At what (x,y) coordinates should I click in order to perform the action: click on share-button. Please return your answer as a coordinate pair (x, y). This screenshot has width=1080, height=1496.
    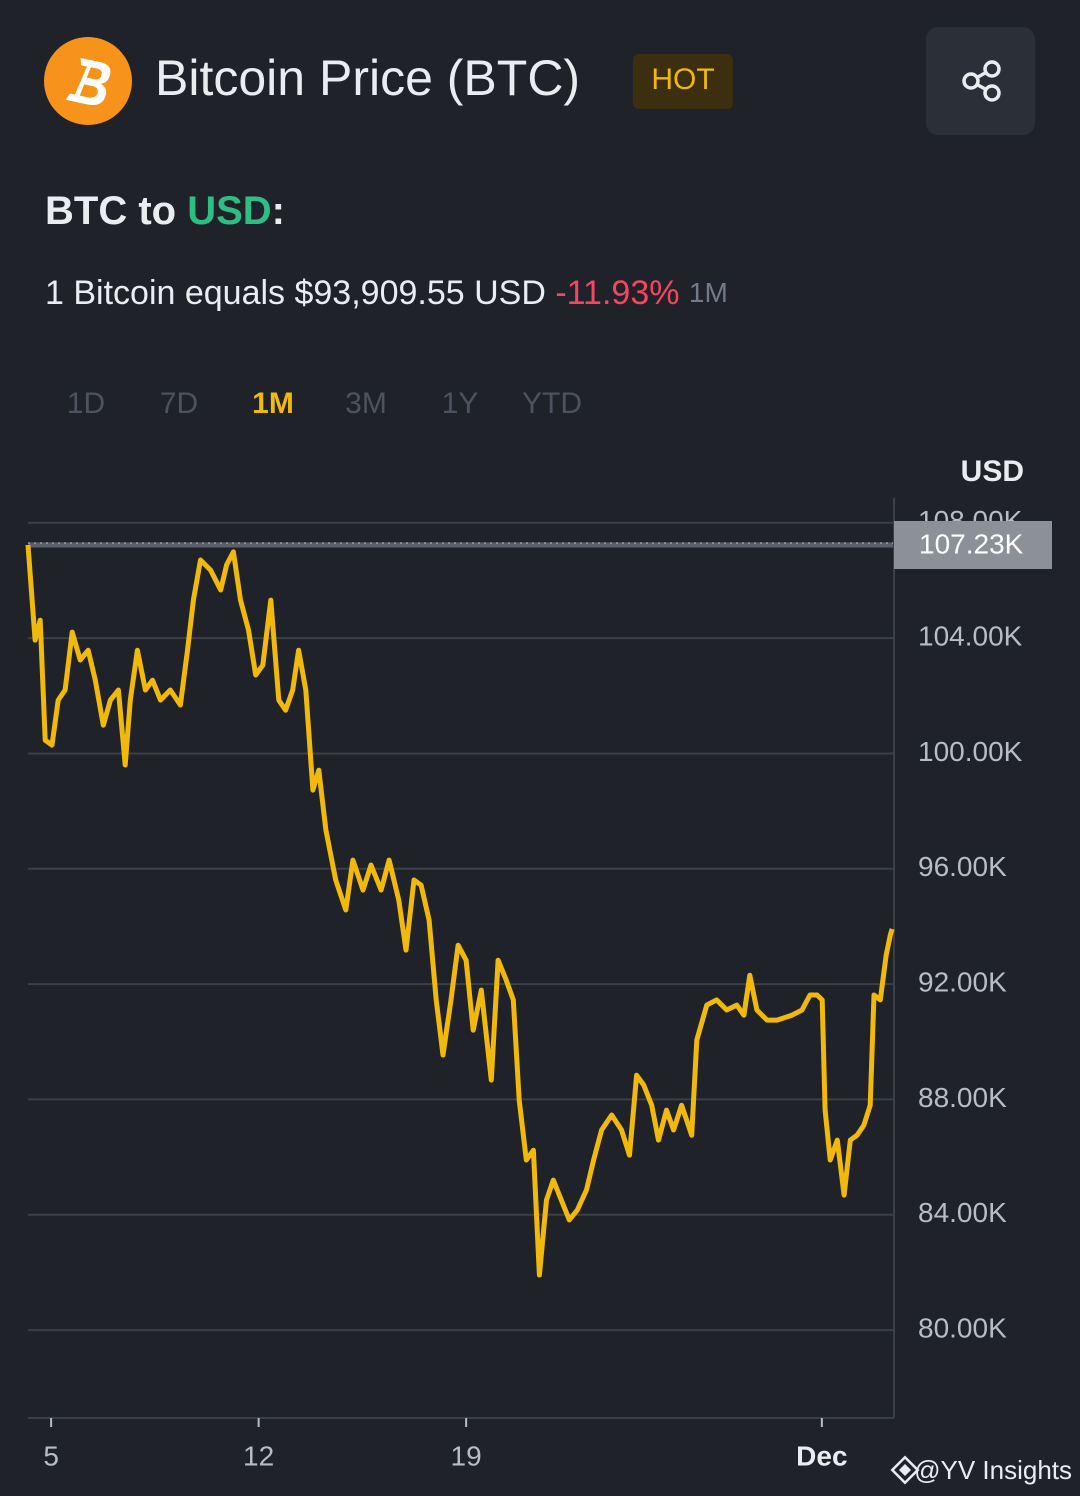
    Looking at the image, I should click on (980, 81).